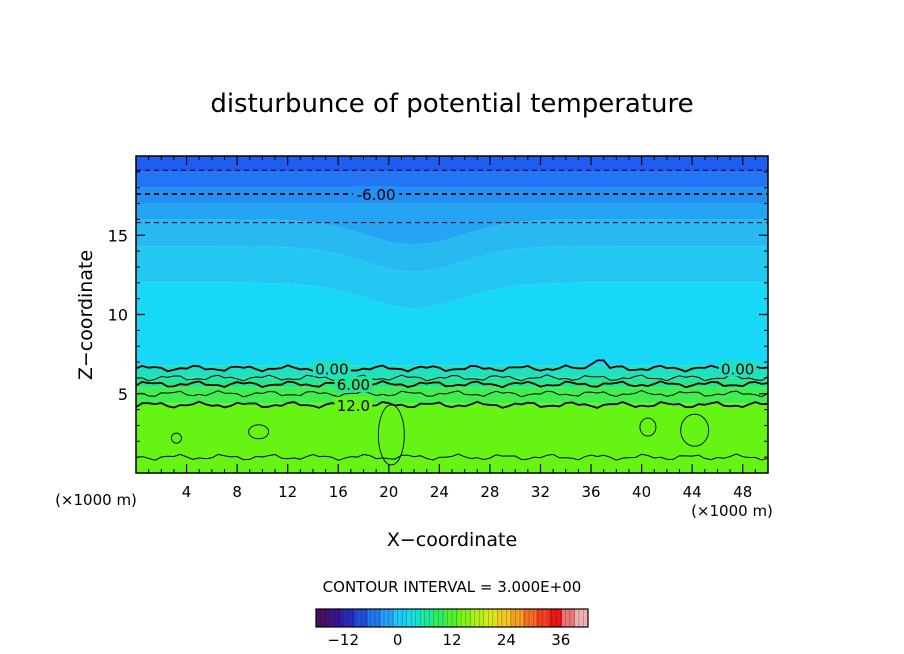 The height and width of the screenshot is (654, 904). Describe the element at coordinates (742, 492) in the screenshot. I see `x-tick-label: 48` at that location.